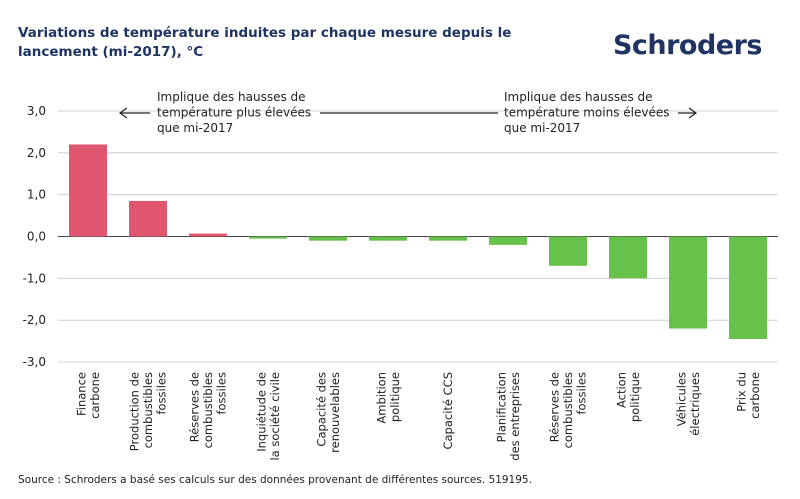 The height and width of the screenshot is (499, 800). I want to click on x-tick-label: Production decombustiblesfossiles, so click(148, 411).